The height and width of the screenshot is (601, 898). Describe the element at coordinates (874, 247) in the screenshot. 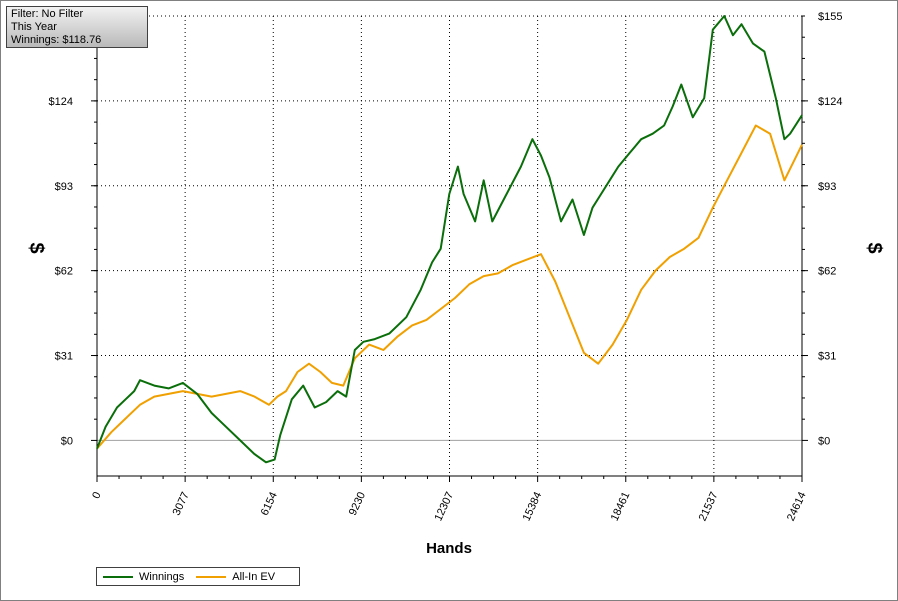

I see `y-axis-title-right: $` at that location.